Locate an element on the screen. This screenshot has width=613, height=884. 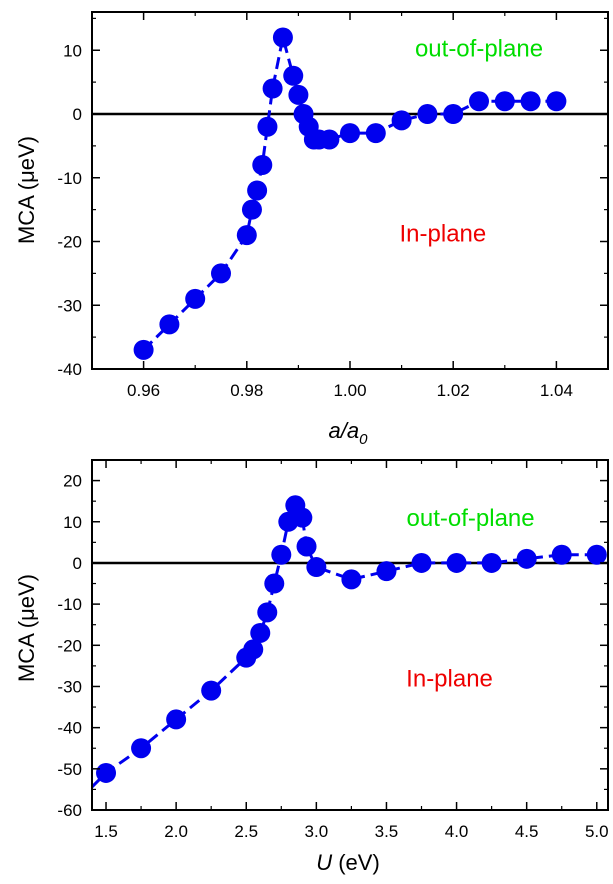
x-tick-label: 4.0 is located at coordinates (457, 831).